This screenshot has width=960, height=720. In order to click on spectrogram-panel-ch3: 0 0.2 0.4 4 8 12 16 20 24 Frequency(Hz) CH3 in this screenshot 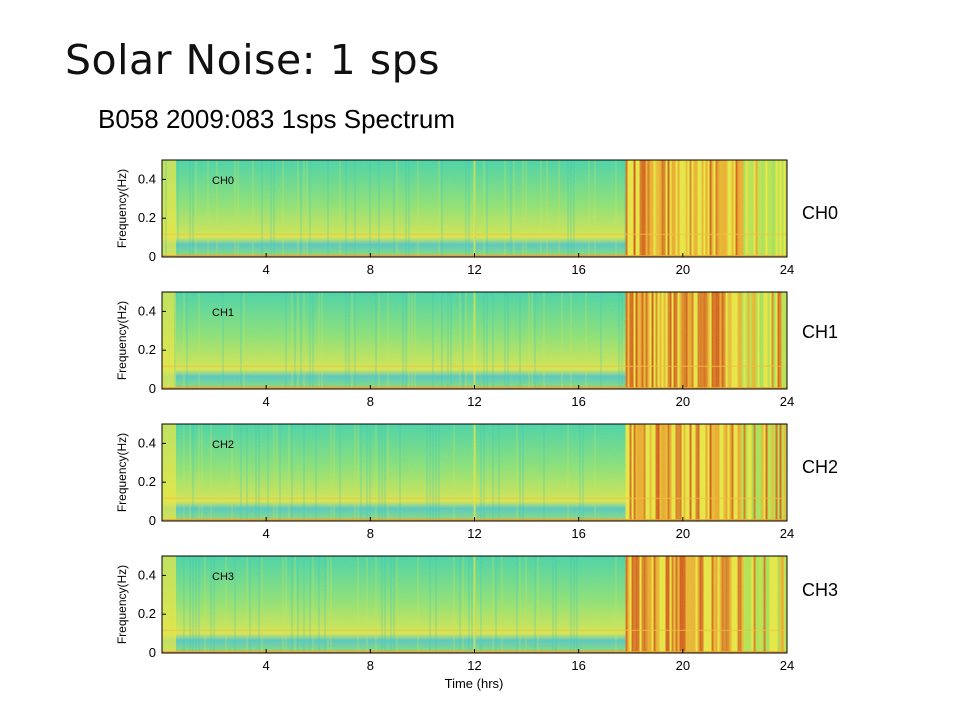, I will do `click(454, 614)`.